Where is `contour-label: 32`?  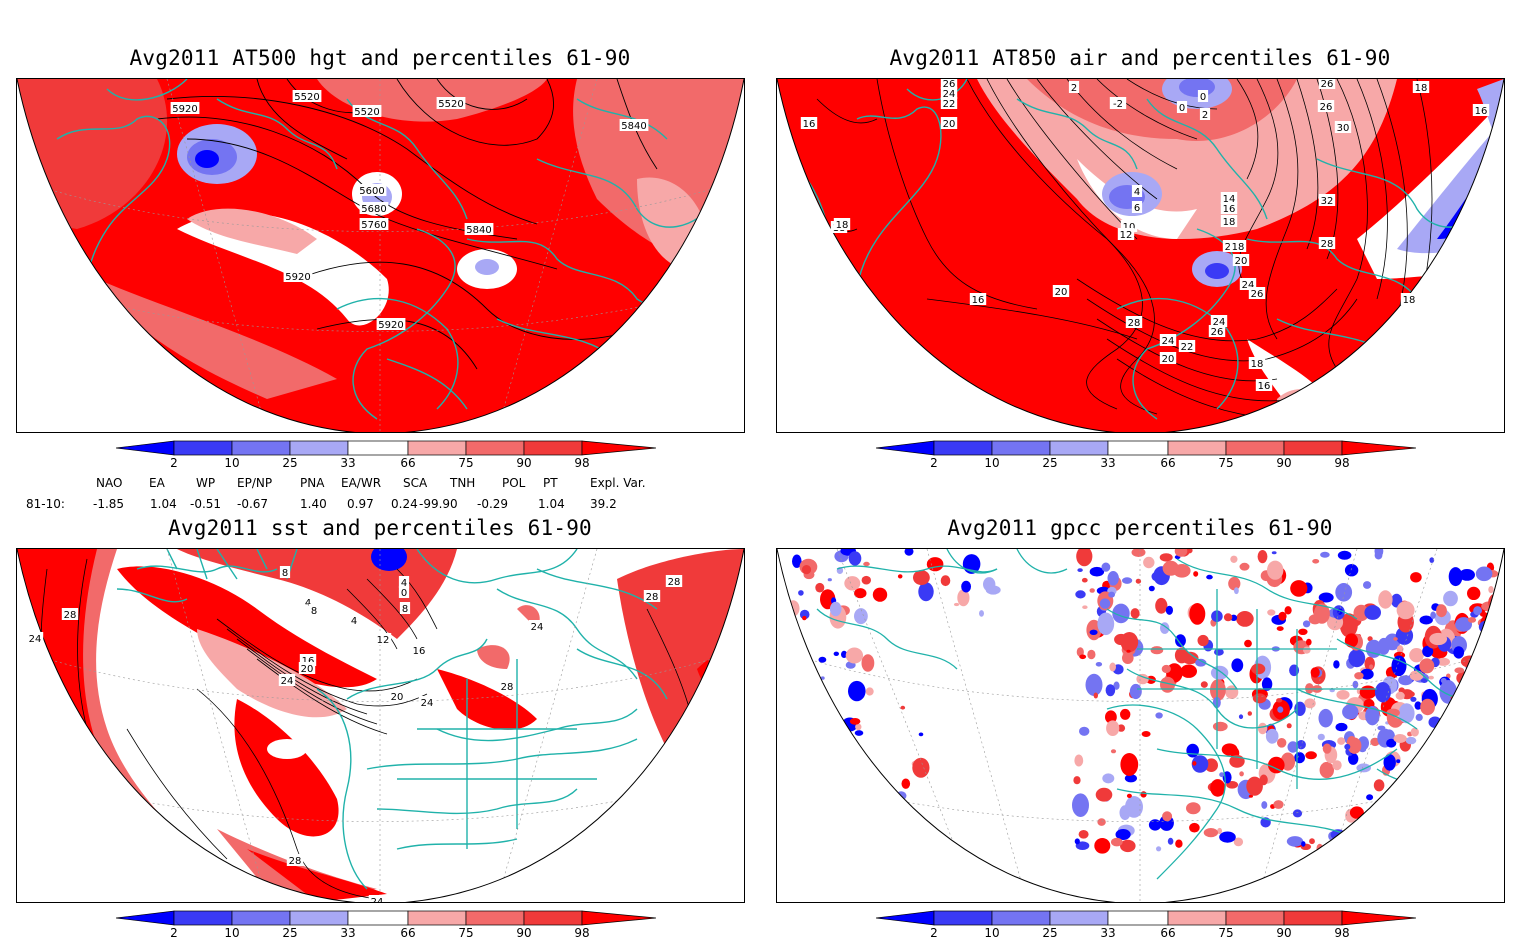 contour-label: 32 is located at coordinates (1327, 201).